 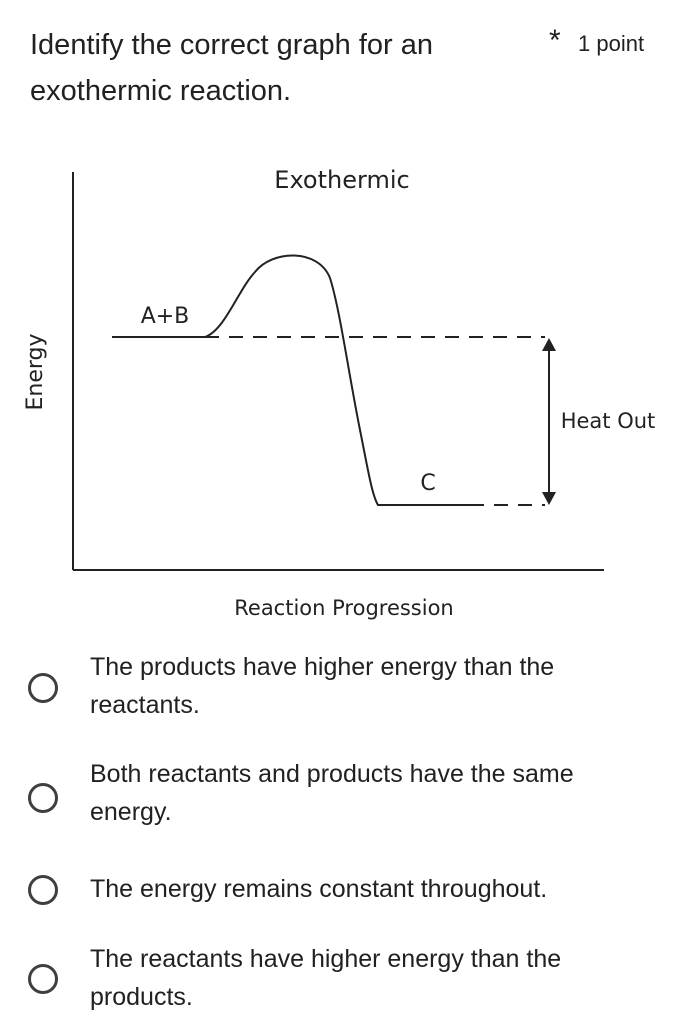 I want to click on option-label: The energy remains constant throughout., so click(x=319, y=889).